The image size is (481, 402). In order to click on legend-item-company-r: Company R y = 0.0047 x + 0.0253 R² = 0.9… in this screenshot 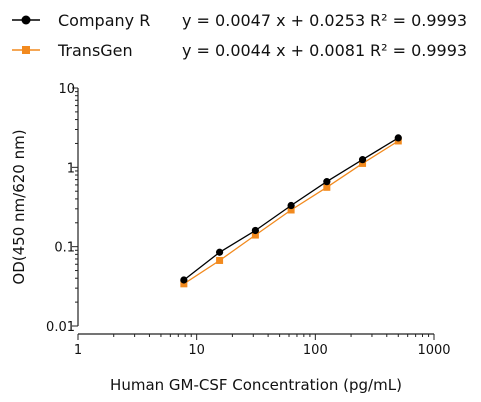, I will do `click(239, 20)`.